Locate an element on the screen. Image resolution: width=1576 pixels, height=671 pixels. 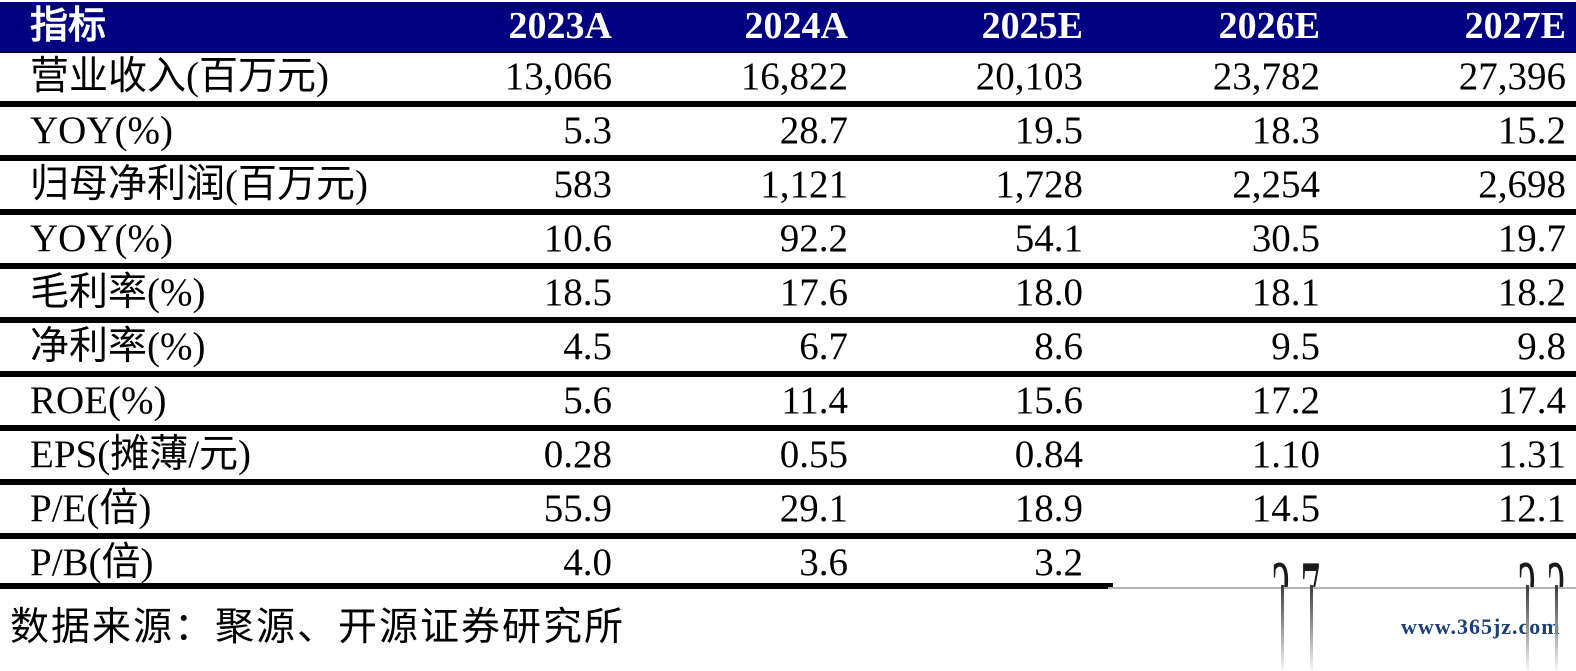
metric-label: P/B(倍) is located at coordinates (92, 562).